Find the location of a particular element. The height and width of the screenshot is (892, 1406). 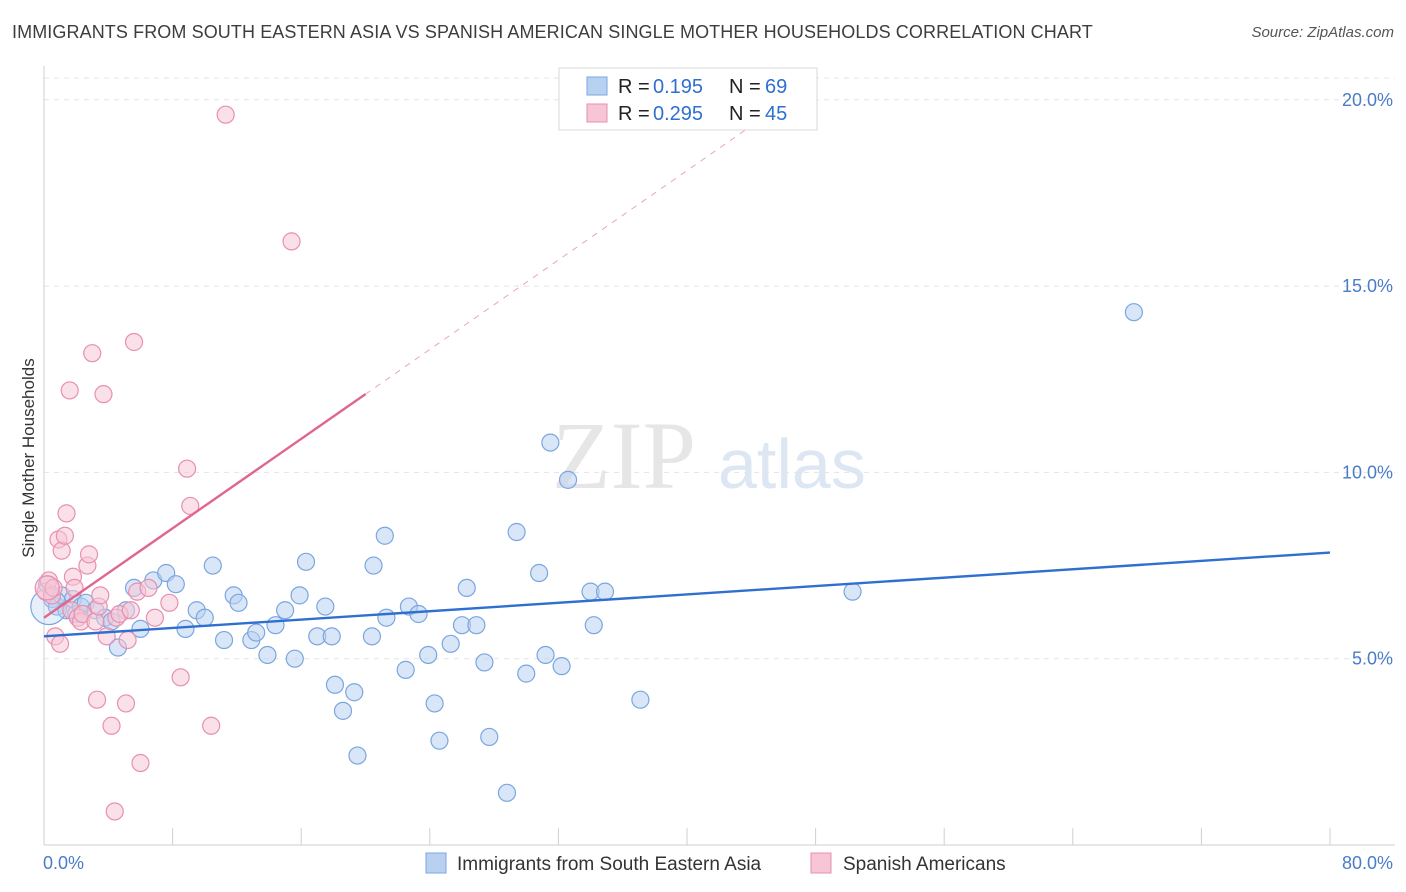

y-tick-label-1: 10.0% is located at coordinates (1367, 472).